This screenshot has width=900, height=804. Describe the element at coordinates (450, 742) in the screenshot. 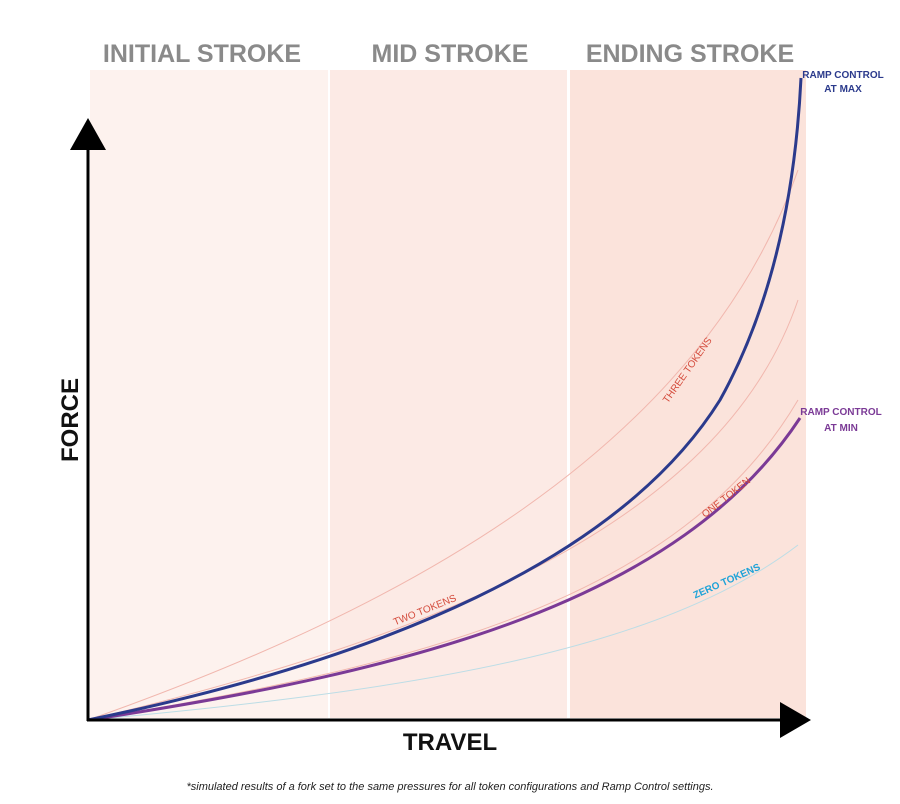

I see `x-axis-label: TRAVEL` at that location.